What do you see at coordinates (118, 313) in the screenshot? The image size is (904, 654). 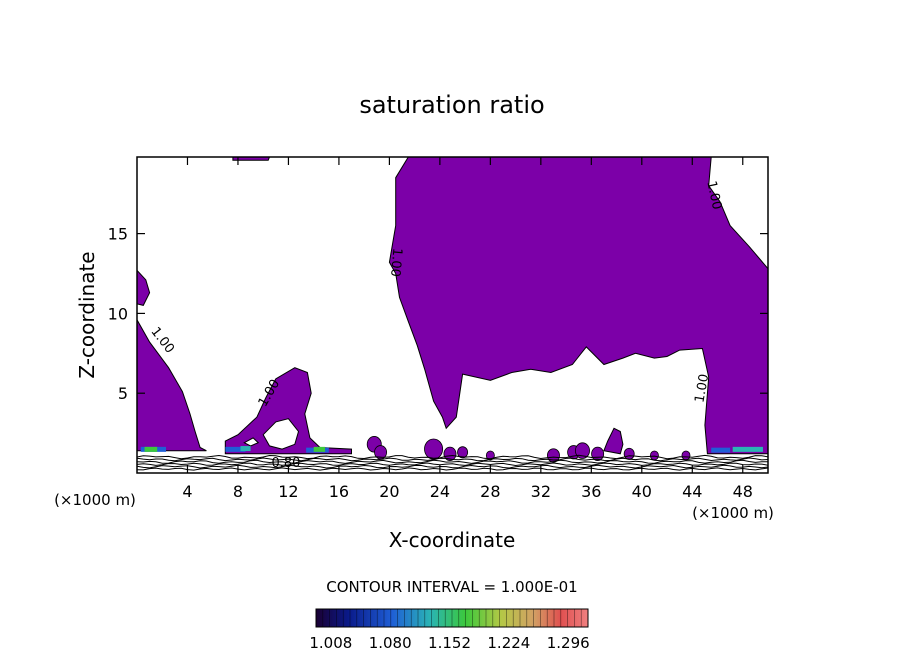 I see `y-tick-label: 10` at bounding box center [118, 313].